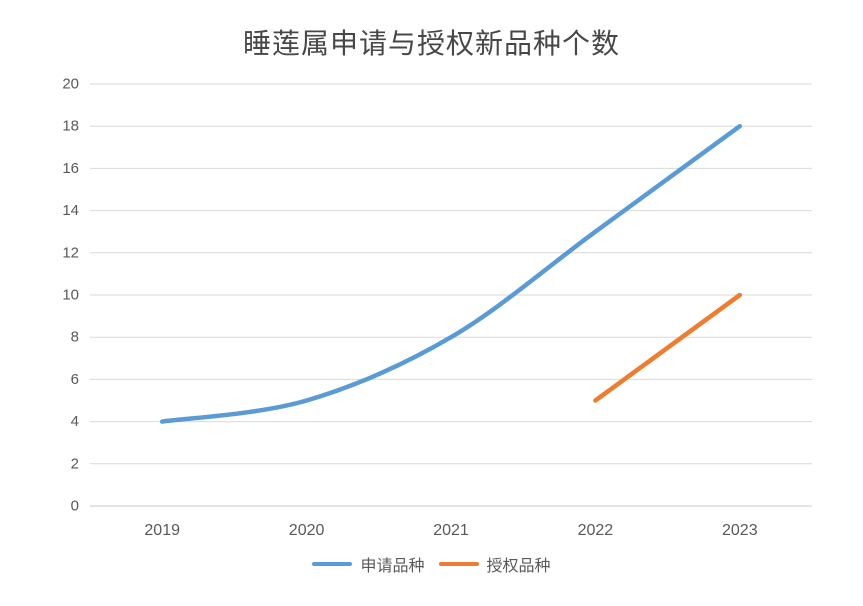 The image size is (863, 606). I want to click on y-tick-label-16: 16, so click(70, 168).